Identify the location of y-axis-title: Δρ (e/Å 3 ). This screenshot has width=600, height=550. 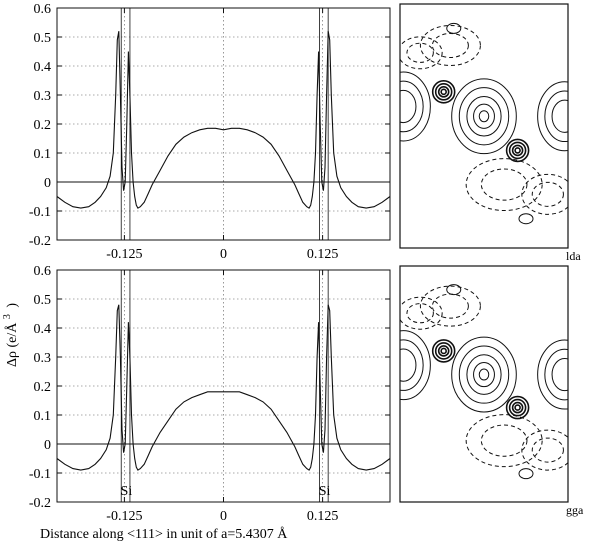
(10, 335).